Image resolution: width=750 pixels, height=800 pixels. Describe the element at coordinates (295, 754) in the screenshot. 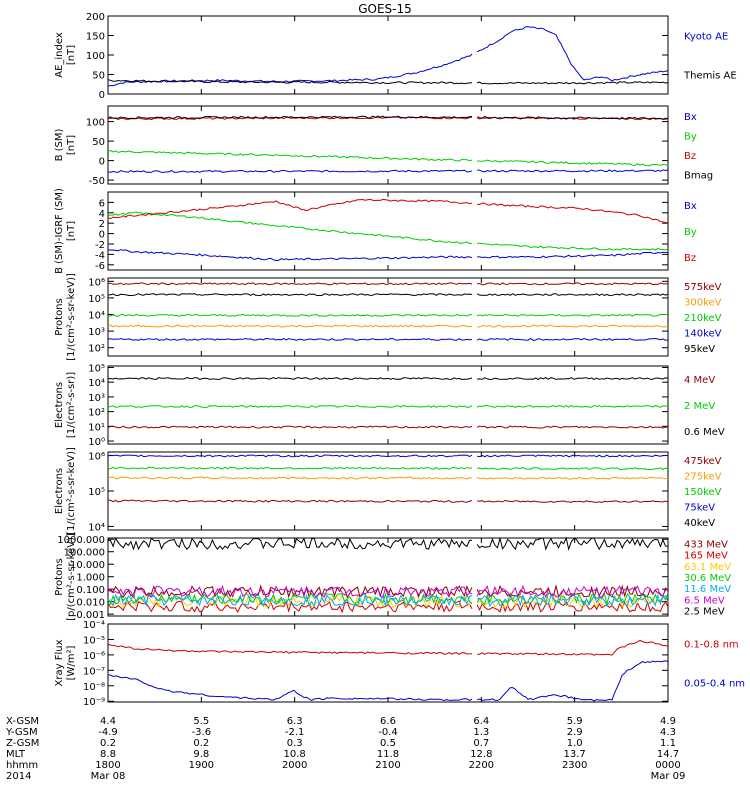

I see `time-axis-value: 10.8` at that location.